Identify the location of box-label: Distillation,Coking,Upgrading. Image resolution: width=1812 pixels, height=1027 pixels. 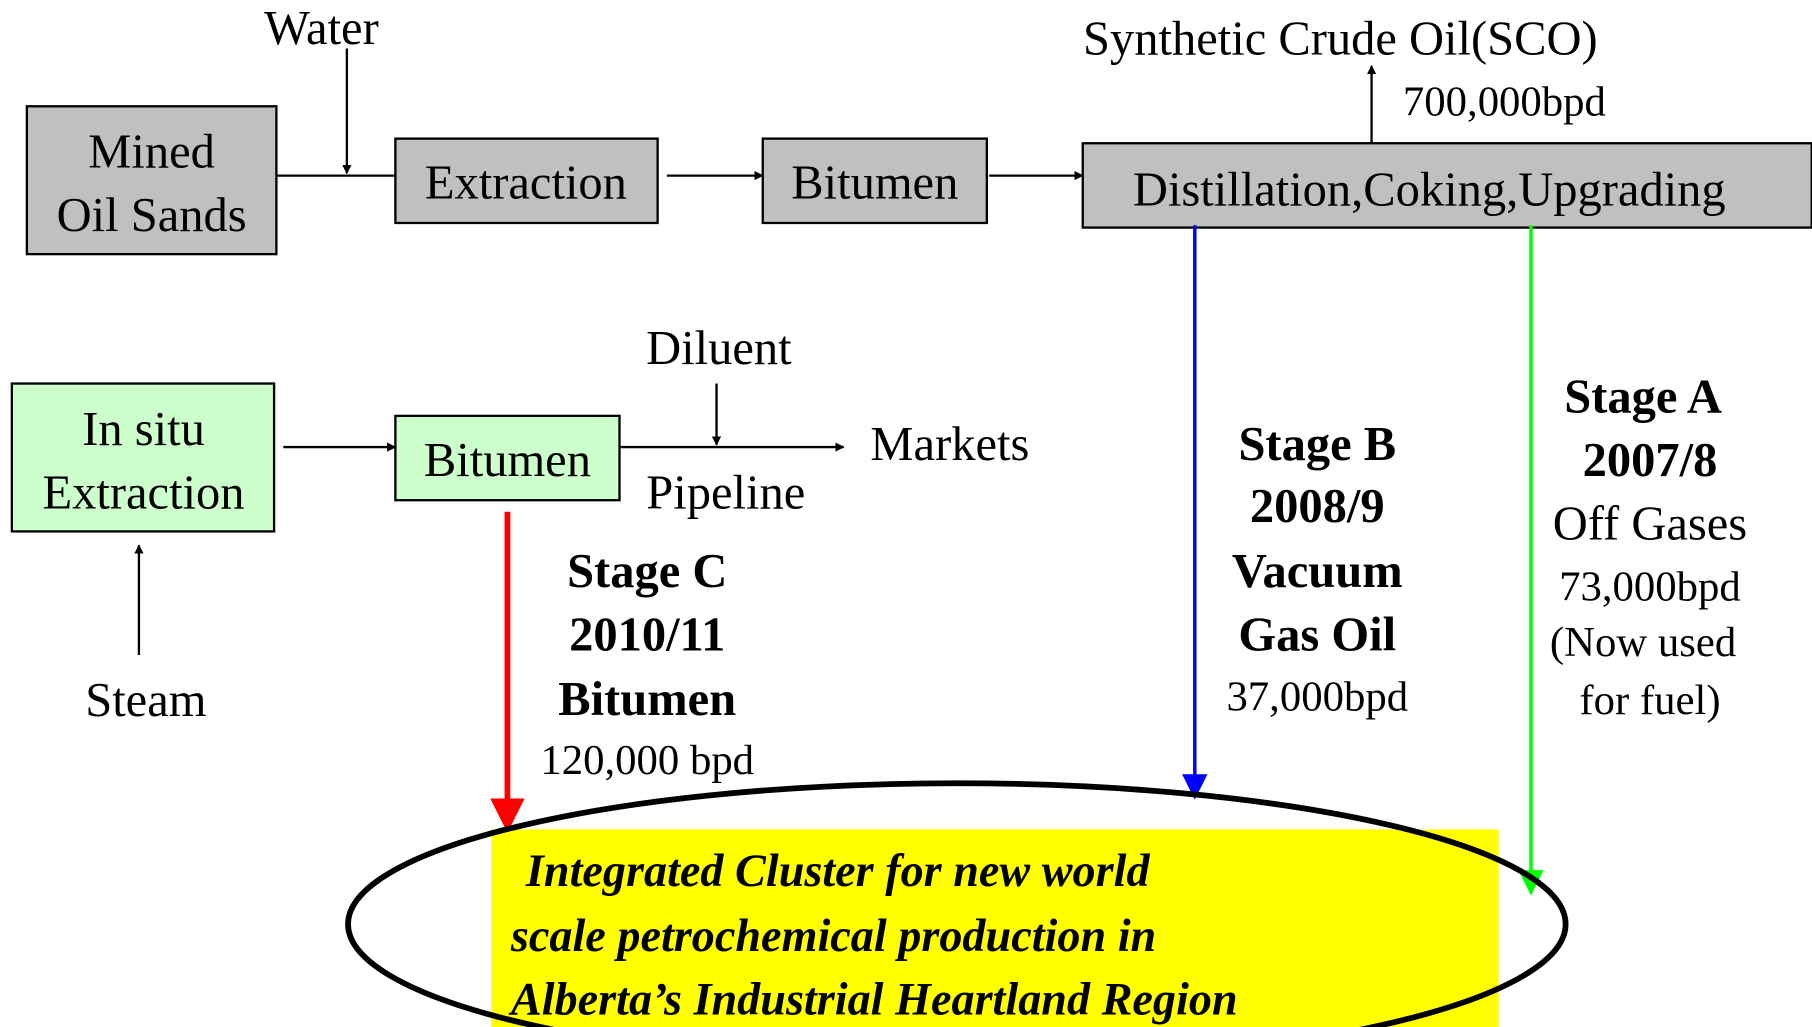
(1429, 190).